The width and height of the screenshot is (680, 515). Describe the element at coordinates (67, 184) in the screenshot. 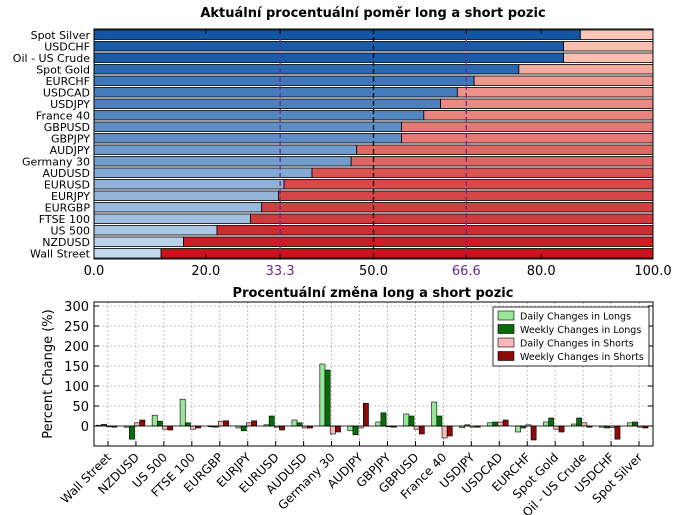

I see `category-label: EURUSD` at that location.